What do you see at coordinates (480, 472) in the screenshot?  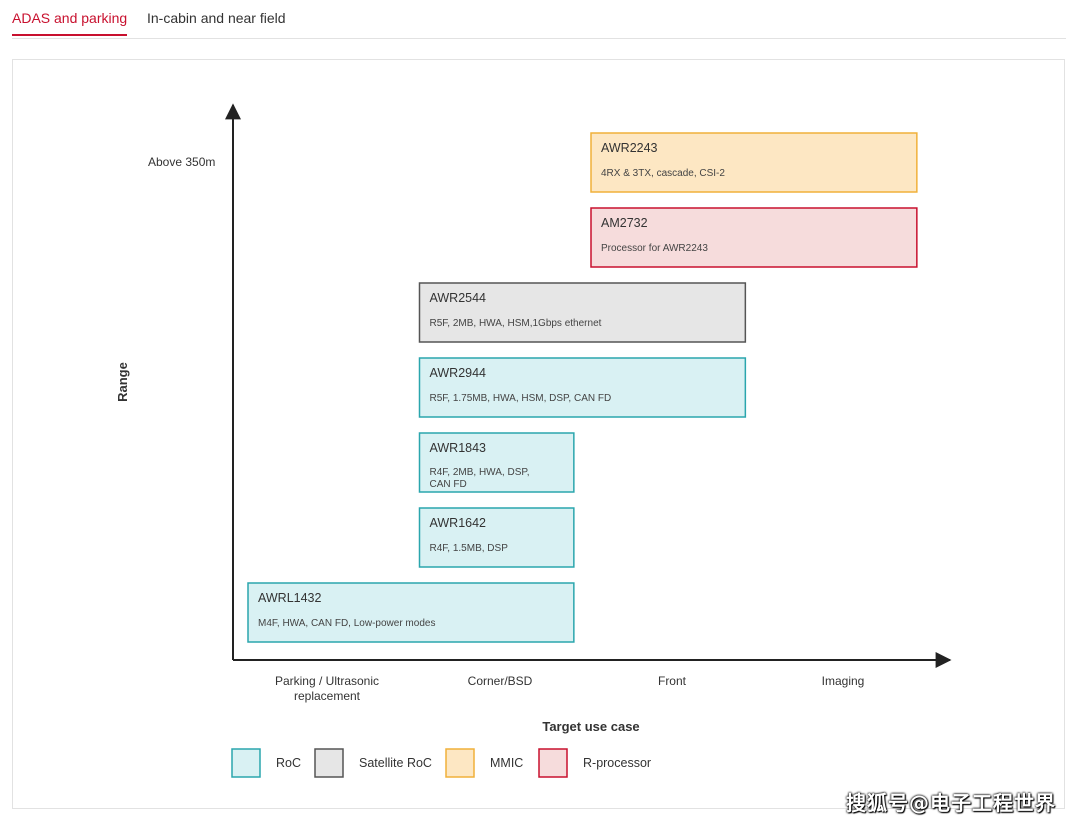 I see `device-description: R4F, 2MB, HWA, DSP,` at bounding box center [480, 472].